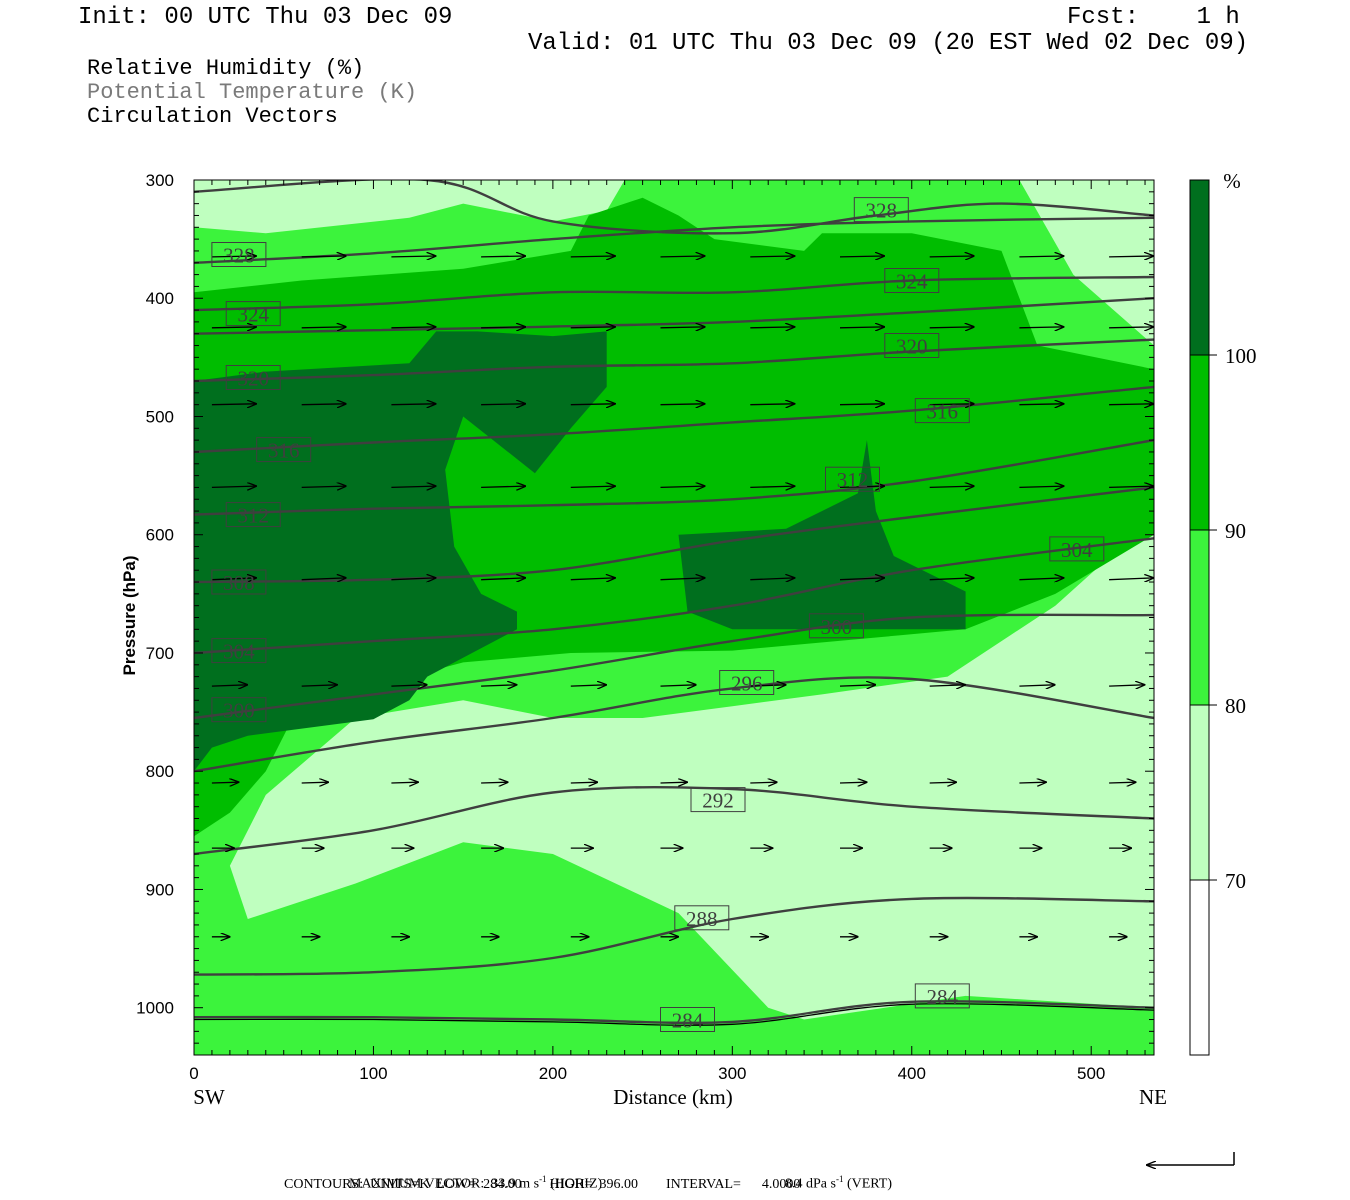 The height and width of the screenshot is (1200, 1350). What do you see at coordinates (1241, 356) in the screenshot?
I see `colorbar-tick-label: 100` at bounding box center [1241, 356].